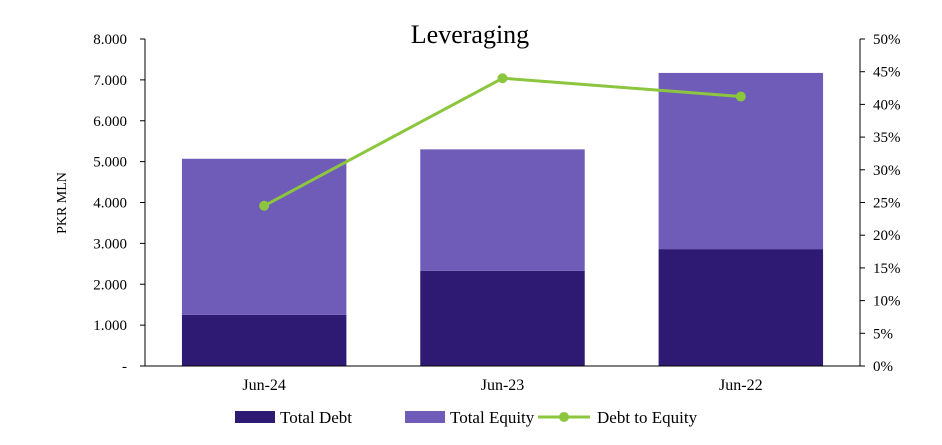  I want to click on legend: Total Debt Total Equity Debt to Equity, so click(466, 417).